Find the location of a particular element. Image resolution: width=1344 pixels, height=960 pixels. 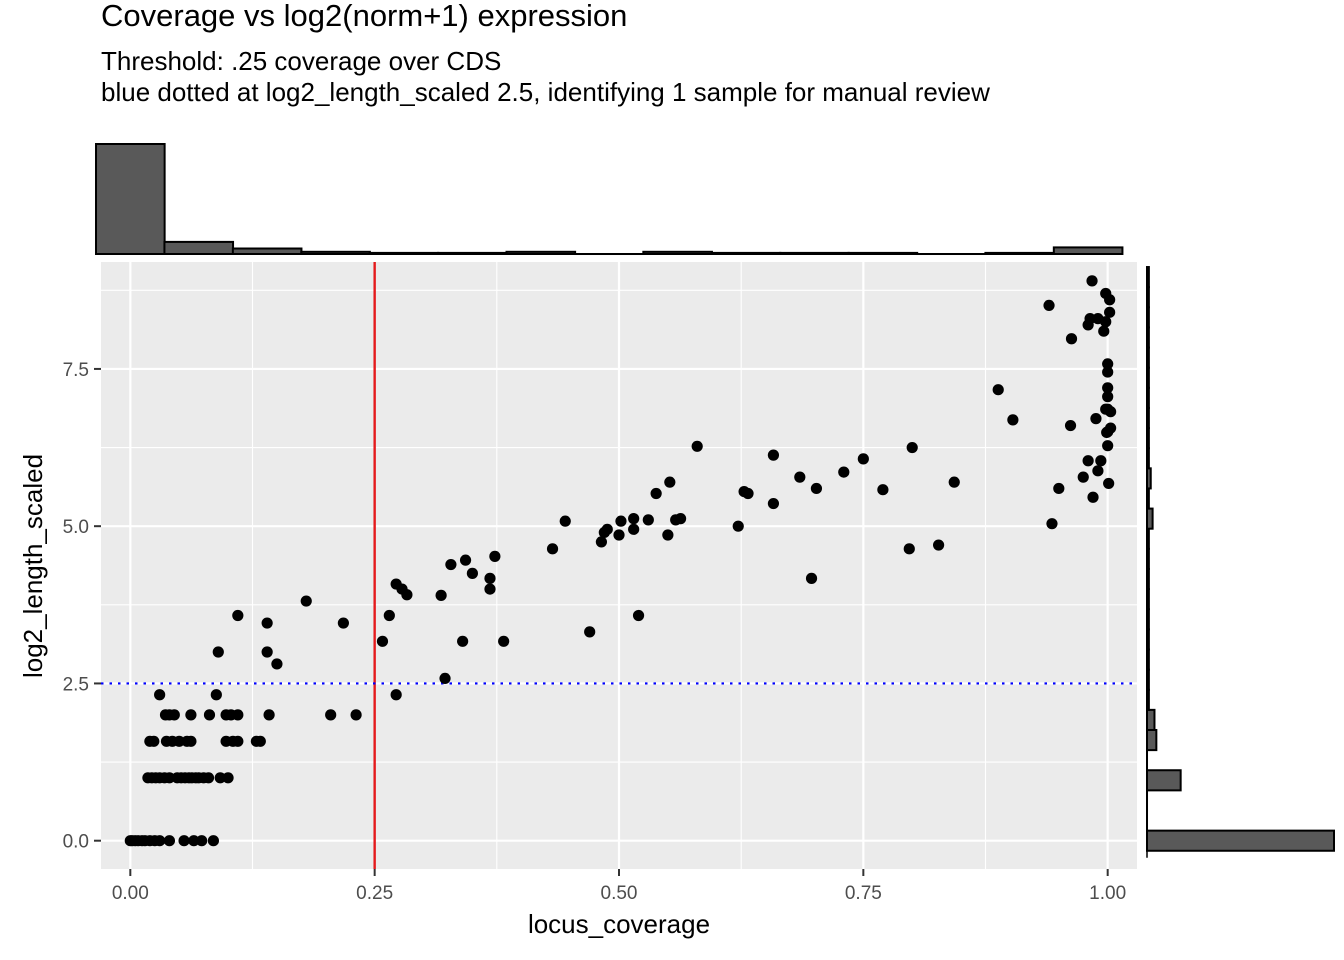

x-tick-label: 0.50 is located at coordinates (619, 893).